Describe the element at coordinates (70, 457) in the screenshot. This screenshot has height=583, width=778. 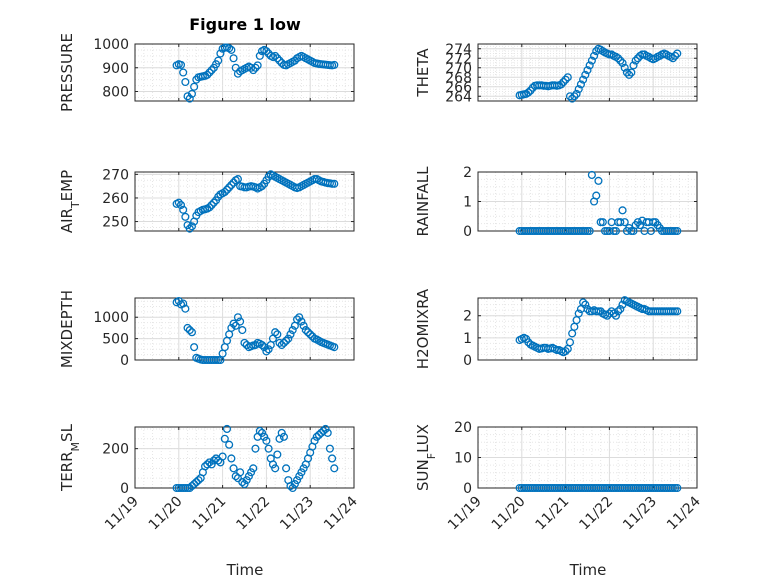
I see `y-axis-label: TERRMSL` at that location.